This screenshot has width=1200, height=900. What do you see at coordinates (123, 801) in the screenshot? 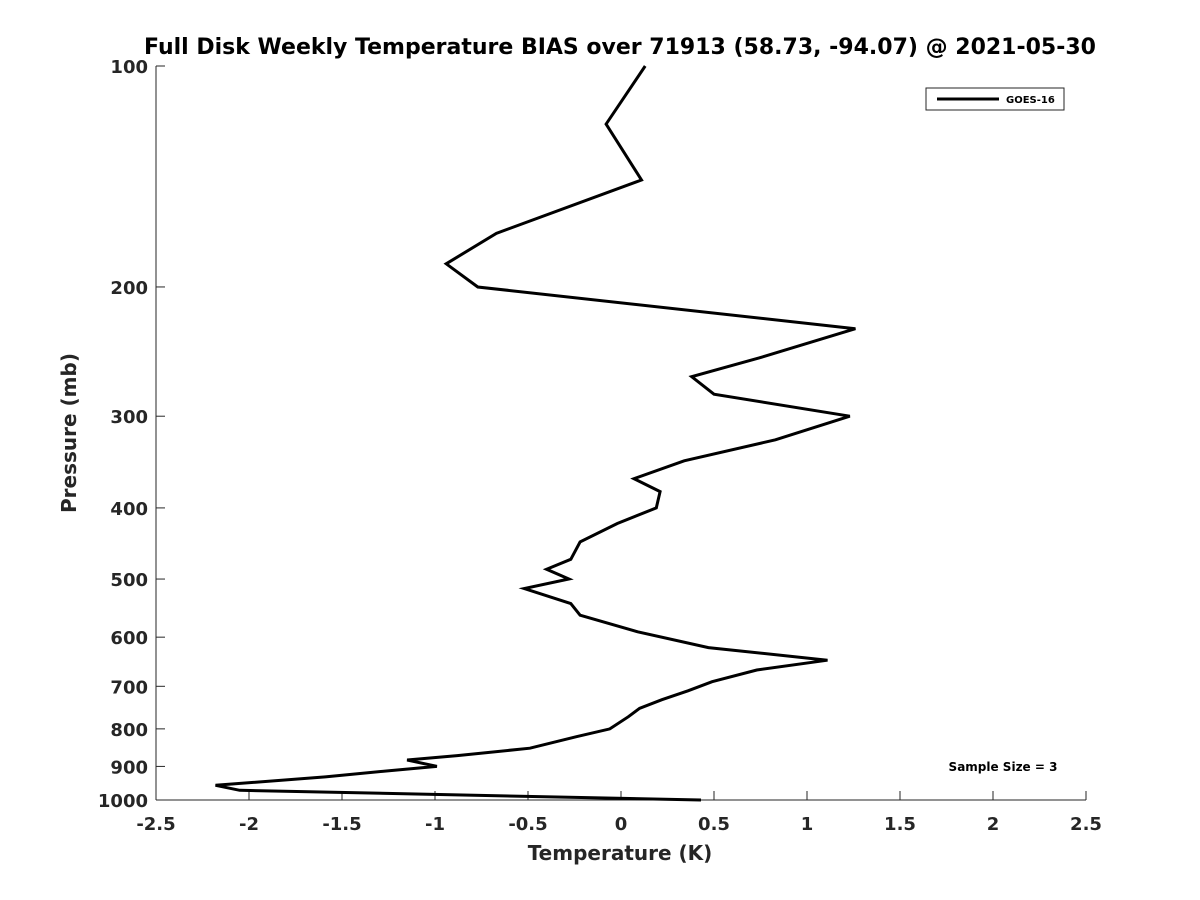
I see `y-tick-label: 1000` at bounding box center [123, 801].